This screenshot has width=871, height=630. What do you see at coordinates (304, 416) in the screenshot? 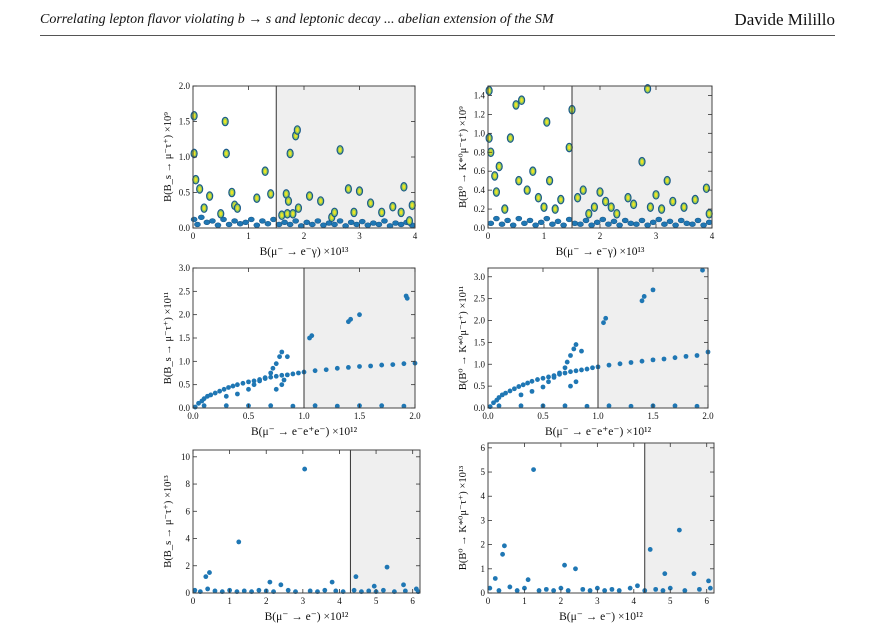
I see `x-tick-label: 1.0` at bounding box center [304, 416].